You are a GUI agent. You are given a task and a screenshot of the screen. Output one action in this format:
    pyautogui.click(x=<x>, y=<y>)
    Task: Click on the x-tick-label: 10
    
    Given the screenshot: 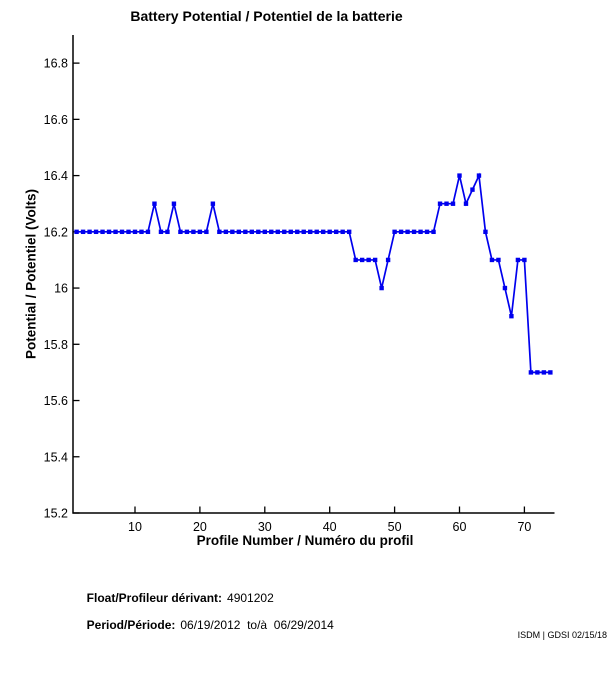 What is the action you would take?
    pyautogui.click(x=135, y=527)
    